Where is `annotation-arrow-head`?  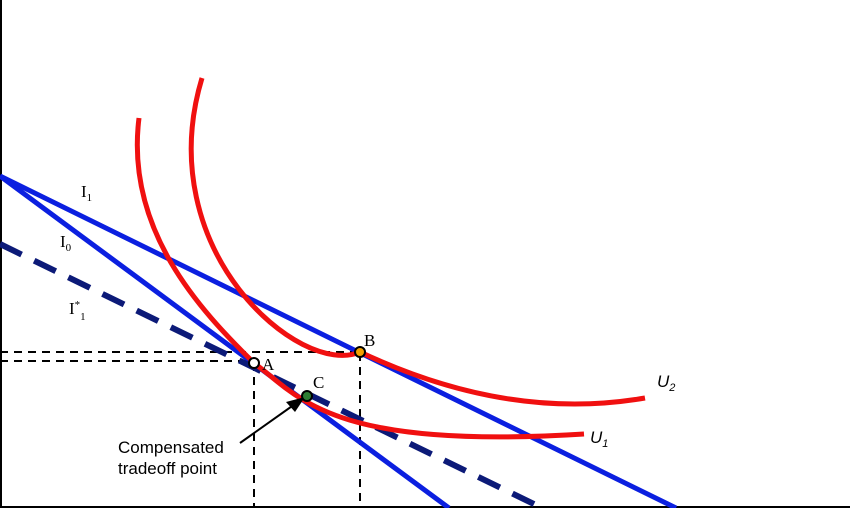 annotation-arrow-head is located at coordinates (295, 404).